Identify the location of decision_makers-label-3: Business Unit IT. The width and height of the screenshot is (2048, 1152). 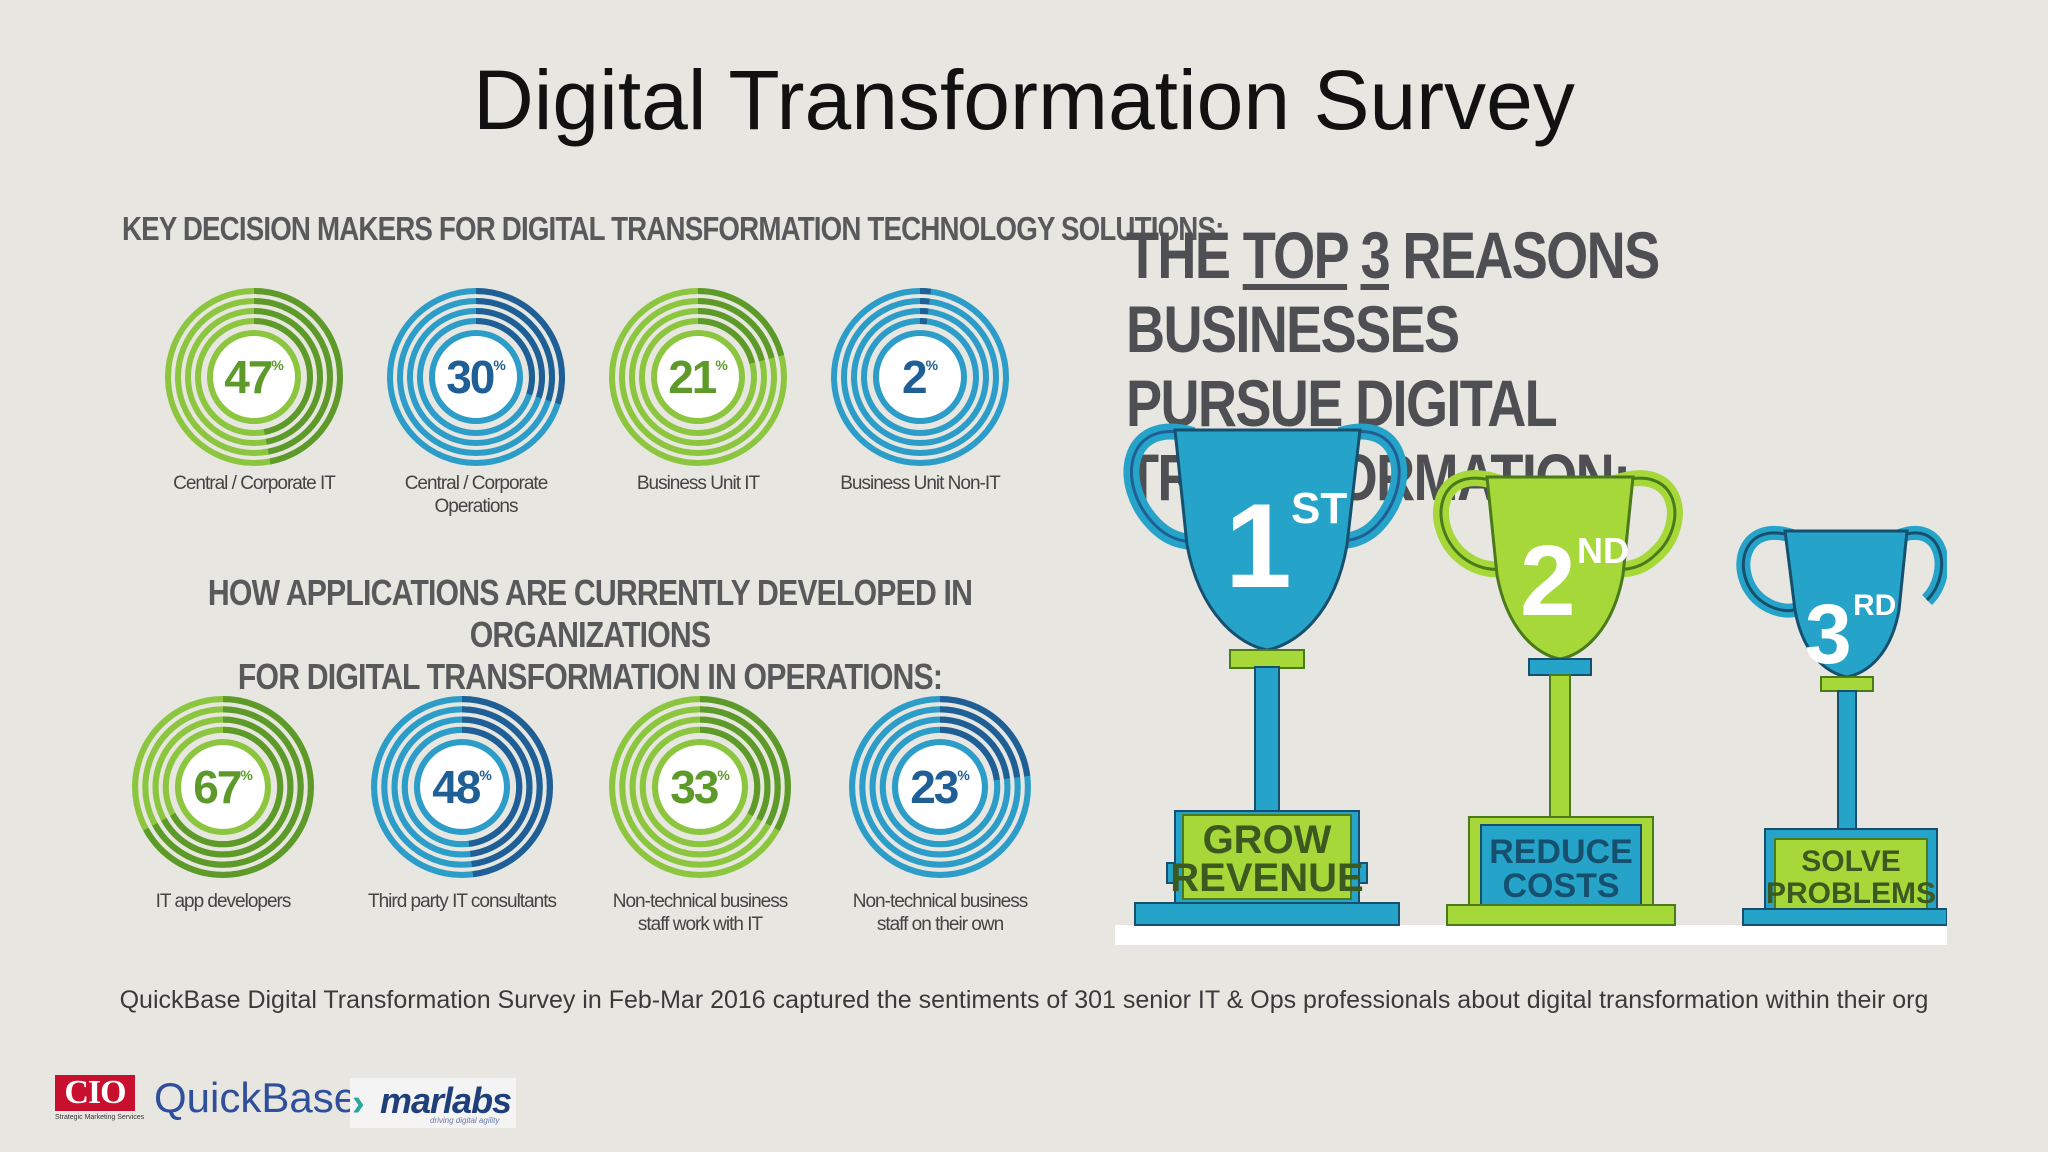
(698, 483).